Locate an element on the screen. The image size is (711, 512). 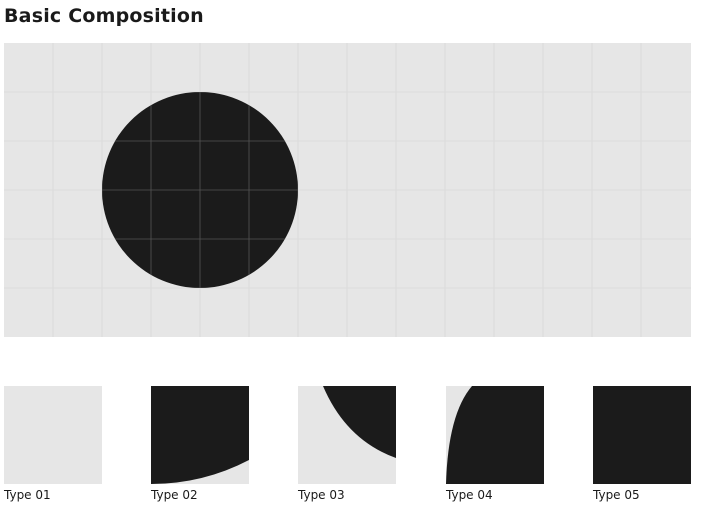
grid-overlay-on-circle is located at coordinates (200, 190).